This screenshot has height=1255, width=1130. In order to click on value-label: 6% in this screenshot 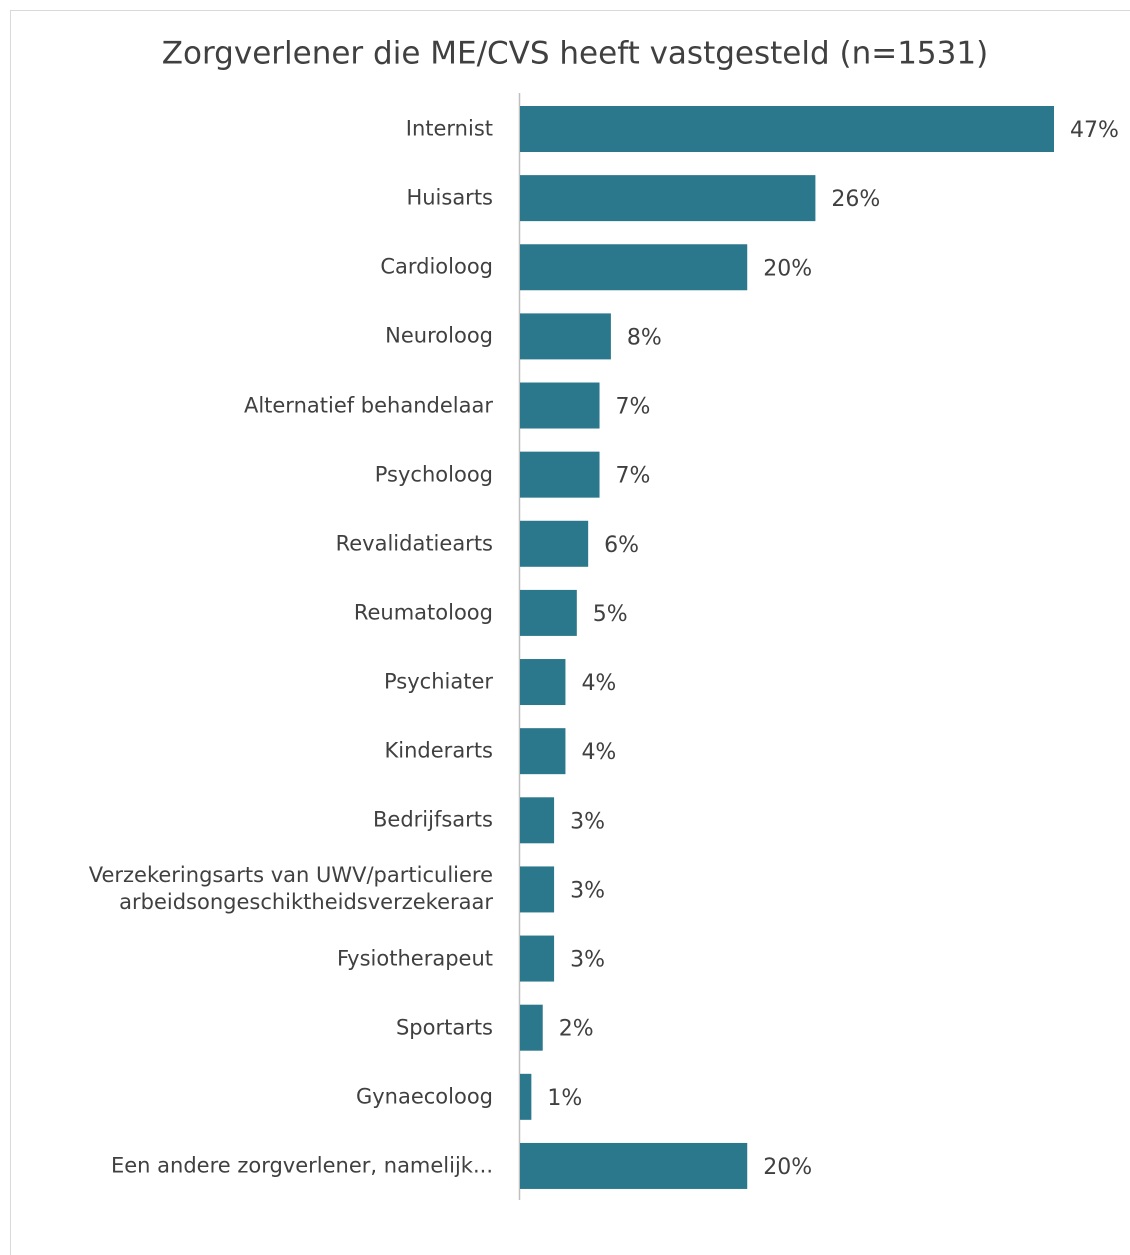, I will do `click(621, 545)`.